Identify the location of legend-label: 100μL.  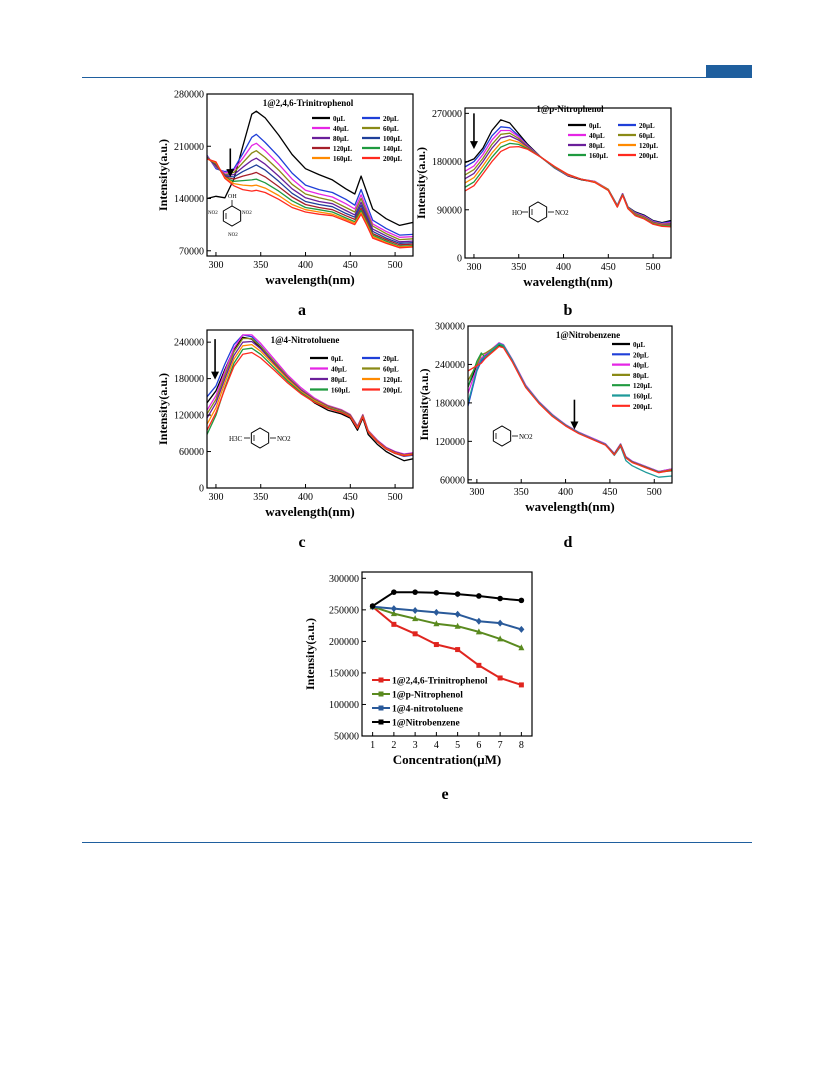
(392, 139).